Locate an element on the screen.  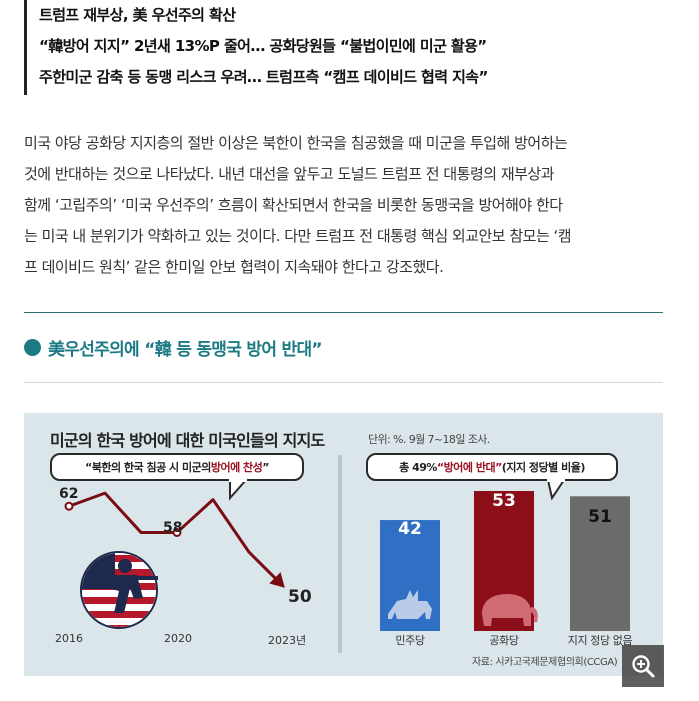
right-callout-bubble: 총 49% “방어에 반대” (지지 정당별 비율) is located at coordinates (492, 467).